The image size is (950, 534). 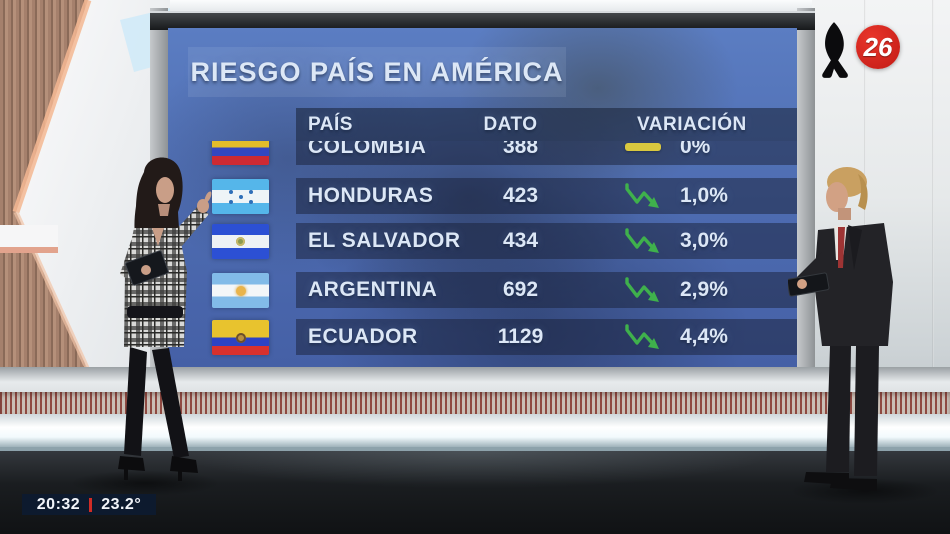 I want to click on row-variation: 0%, so click(x=695, y=149).